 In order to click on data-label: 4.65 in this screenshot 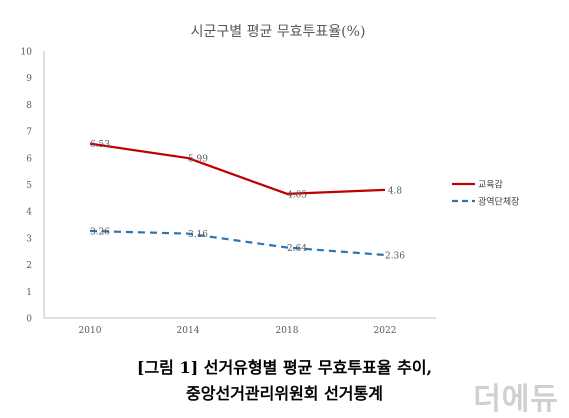, I will do `click(297, 195)`.